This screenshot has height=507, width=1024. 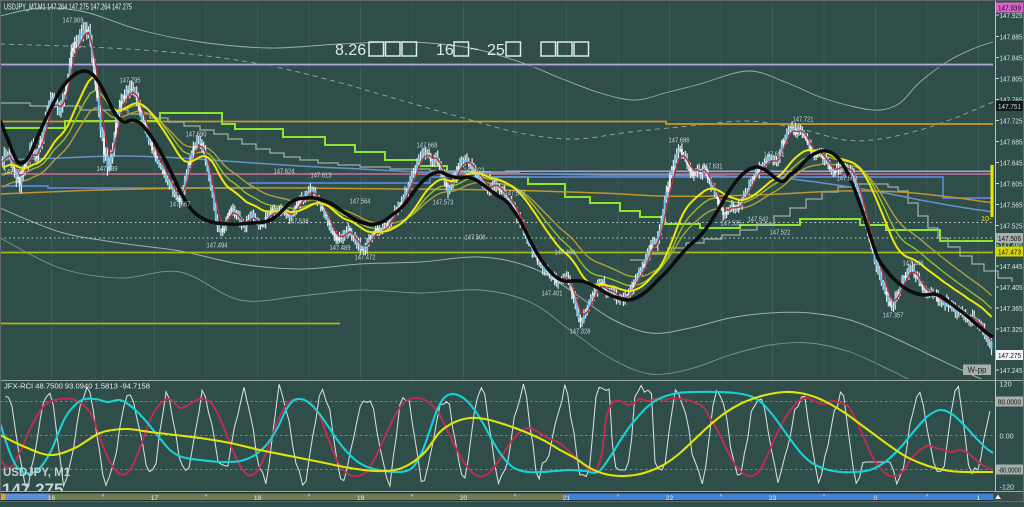 What do you see at coordinates (1011, 57) in the screenshot?
I see `svg-text: 147.845` at bounding box center [1011, 57].